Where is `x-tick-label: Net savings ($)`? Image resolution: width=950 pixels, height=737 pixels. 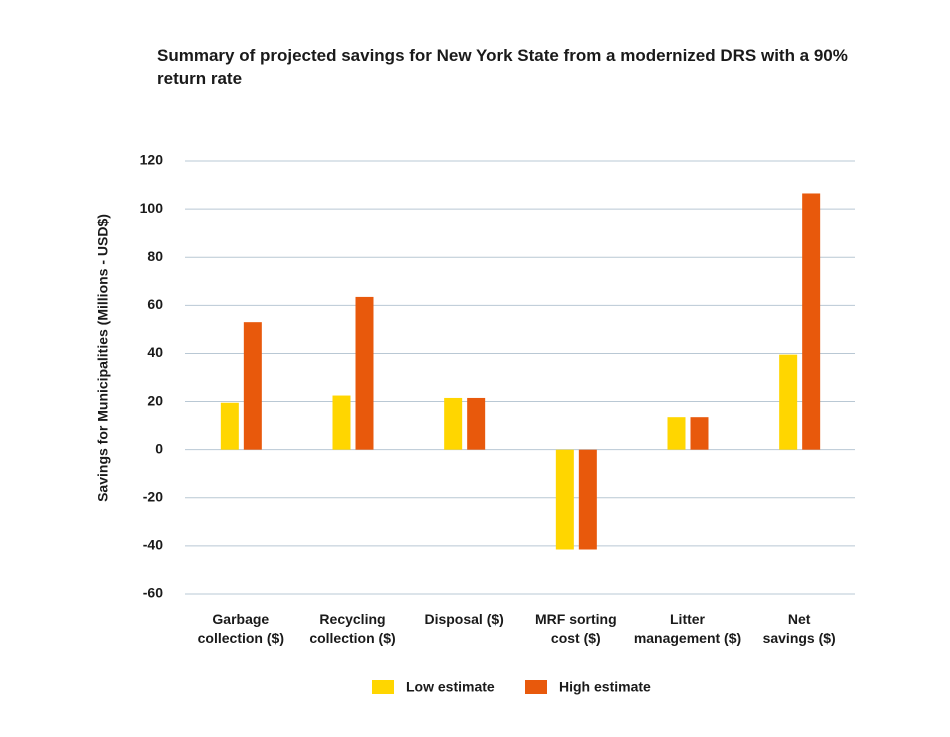
x-tick-label: Net savings ($) is located at coordinates (799, 628).